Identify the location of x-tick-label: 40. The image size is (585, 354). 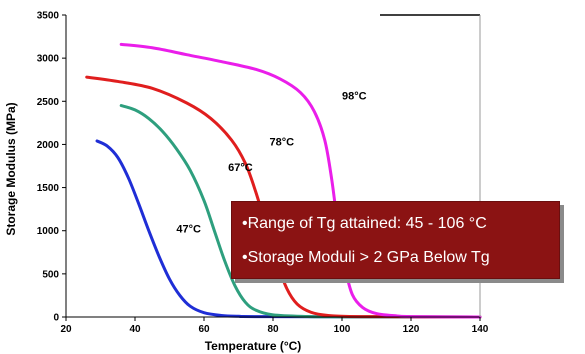
(135, 329).